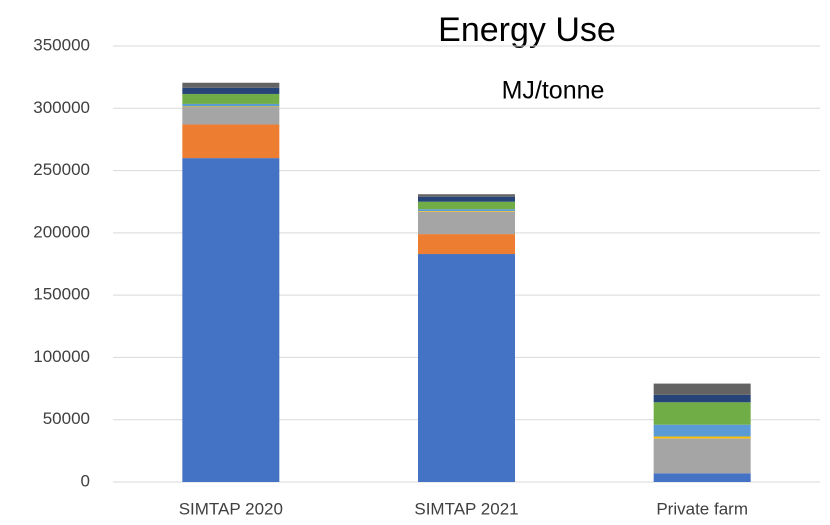 Image resolution: width=830 pixels, height=525 pixels. What do you see at coordinates (61, 107) in the screenshot?
I see `y-tick-label: 300000` at bounding box center [61, 107].